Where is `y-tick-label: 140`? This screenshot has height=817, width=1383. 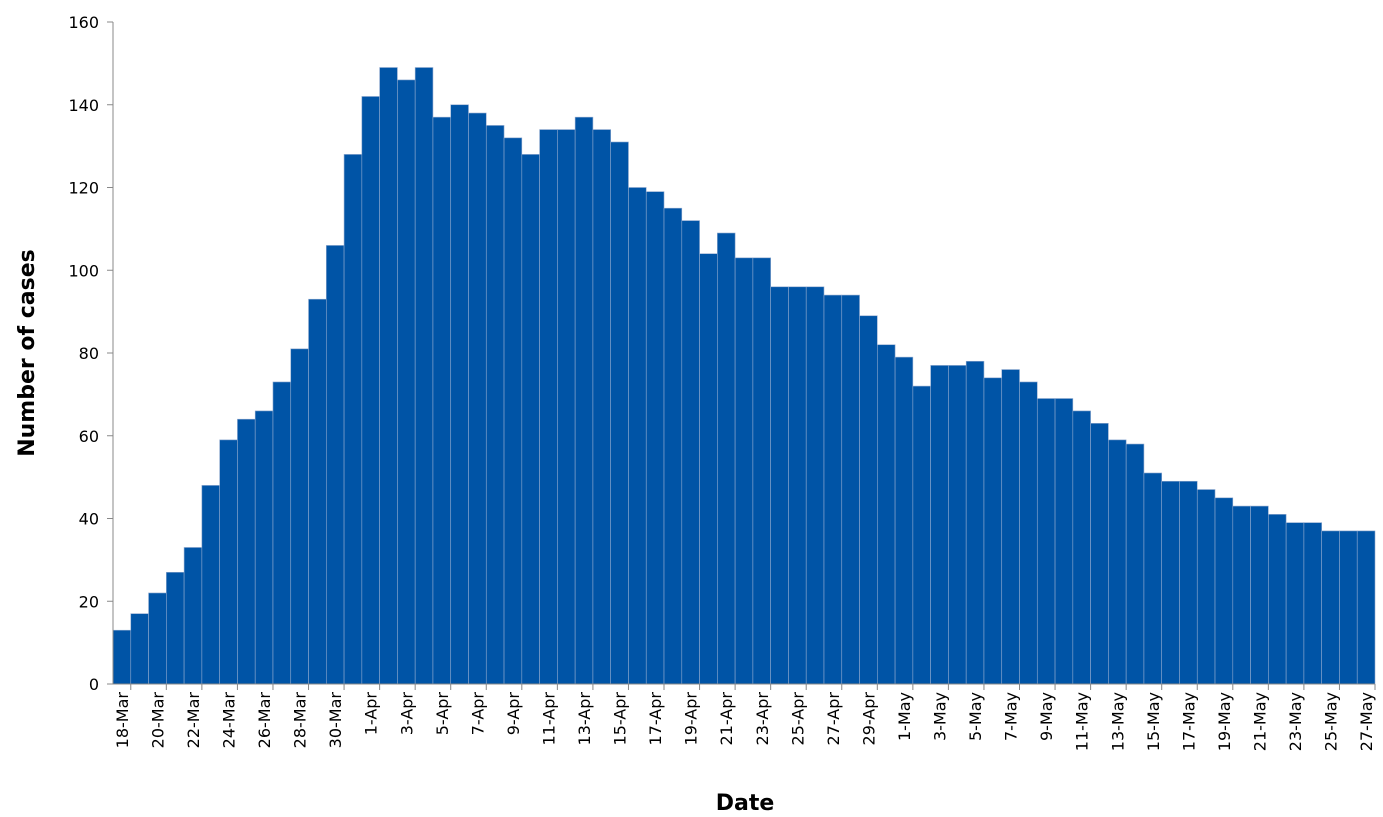
y-tick-label: 140 is located at coordinates (83, 105).